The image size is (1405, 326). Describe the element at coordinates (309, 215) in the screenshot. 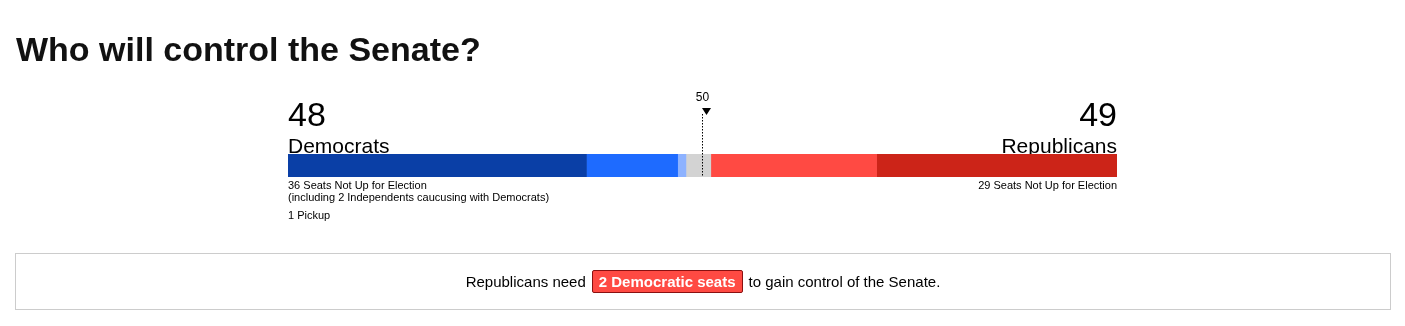

I see `text: 1 Pickup` at that location.